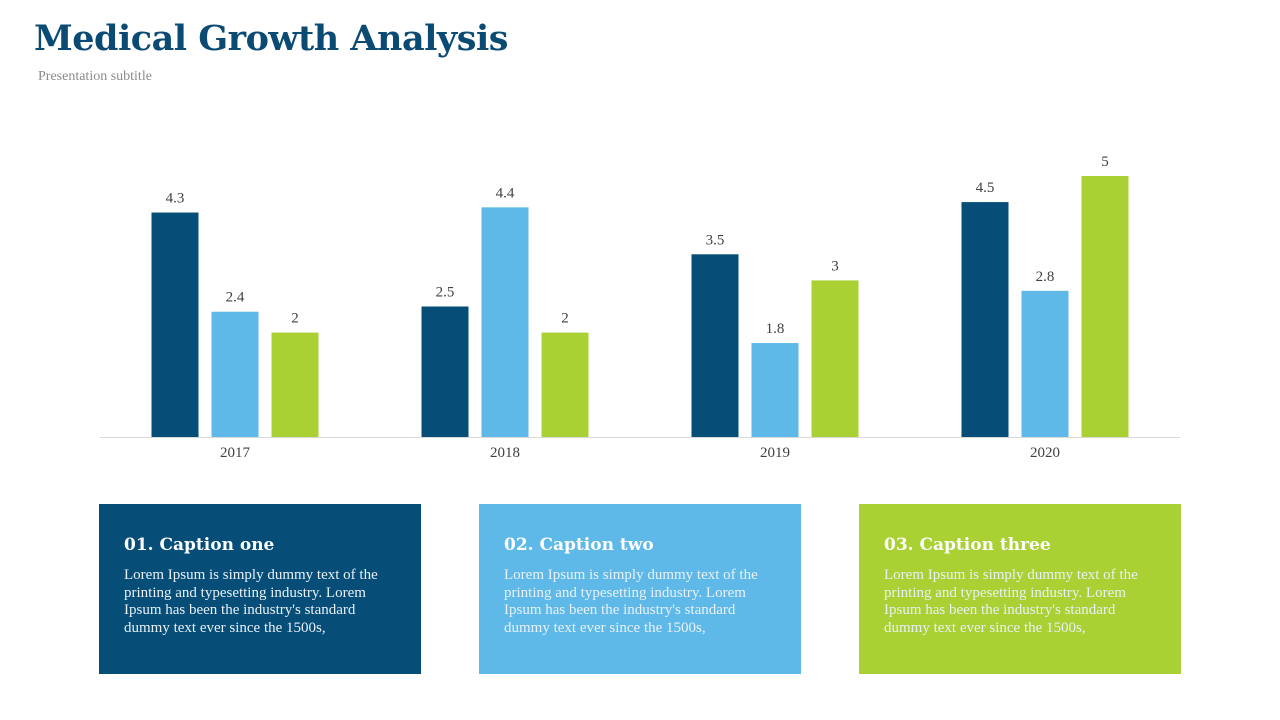  What do you see at coordinates (235, 453) in the screenshot?
I see `x-tick-label: 2017` at bounding box center [235, 453].